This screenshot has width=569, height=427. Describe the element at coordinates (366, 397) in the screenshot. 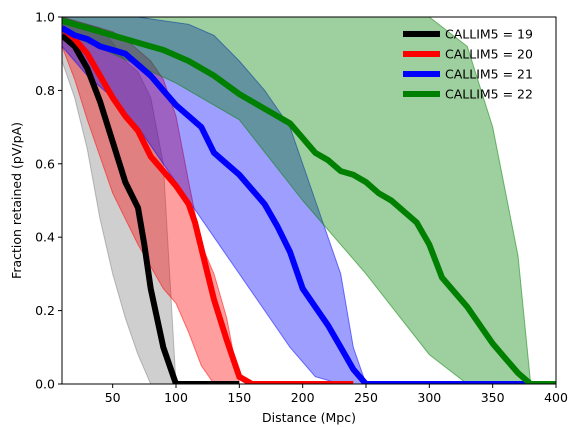

I see `x-tick-label: 250` at that location.